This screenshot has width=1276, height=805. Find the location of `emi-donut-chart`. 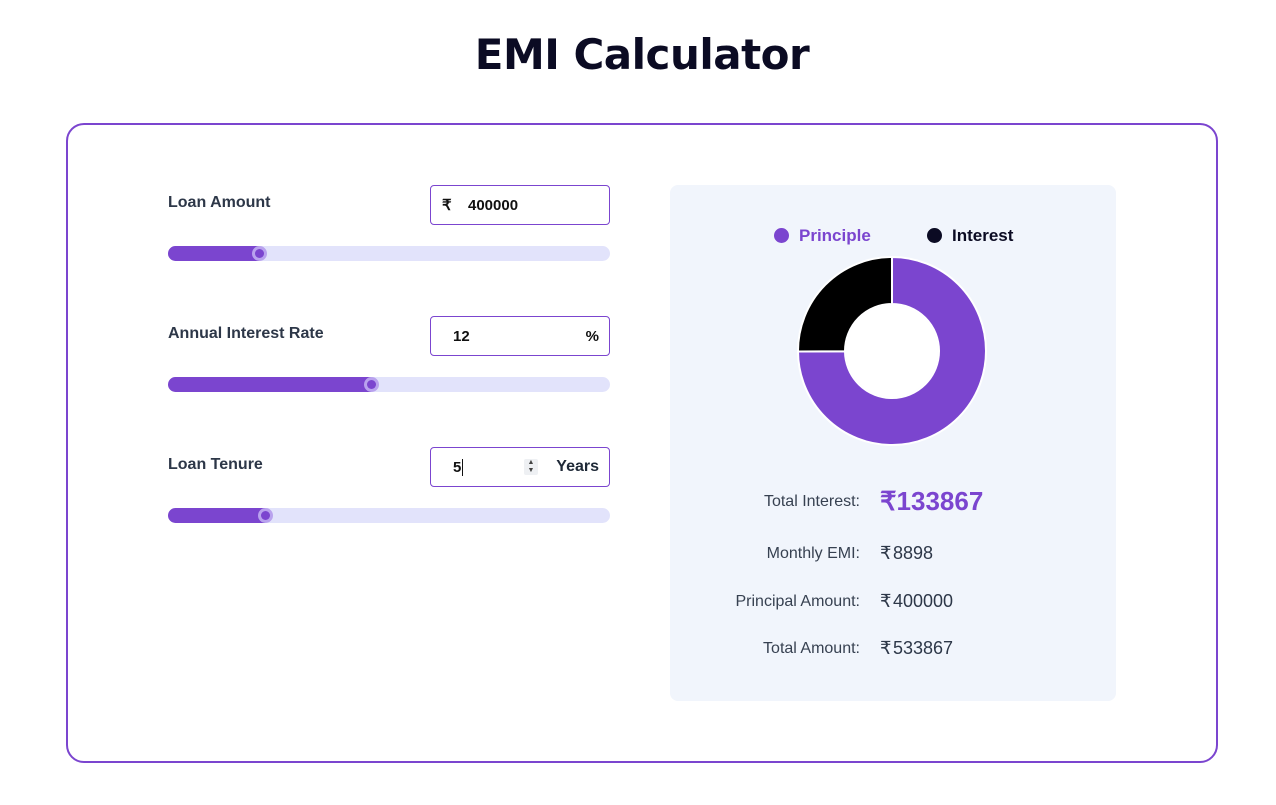

emi-donut-chart is located at coordinates (891, 350).